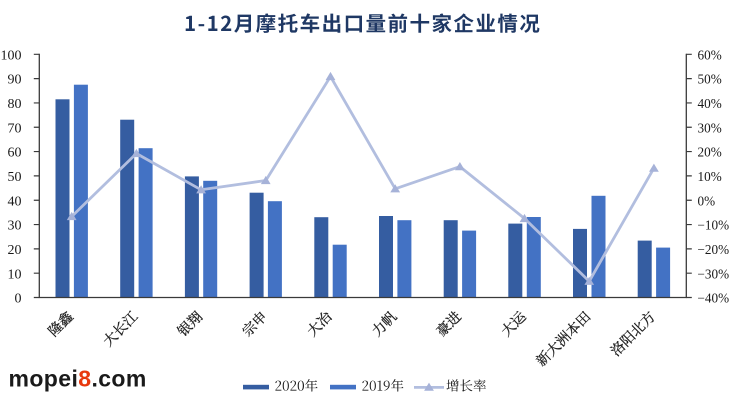  What do you see at coordinates (710, 54) in the screenshot?
I see `svg-text: 60%` at bounding box center [710, 54].